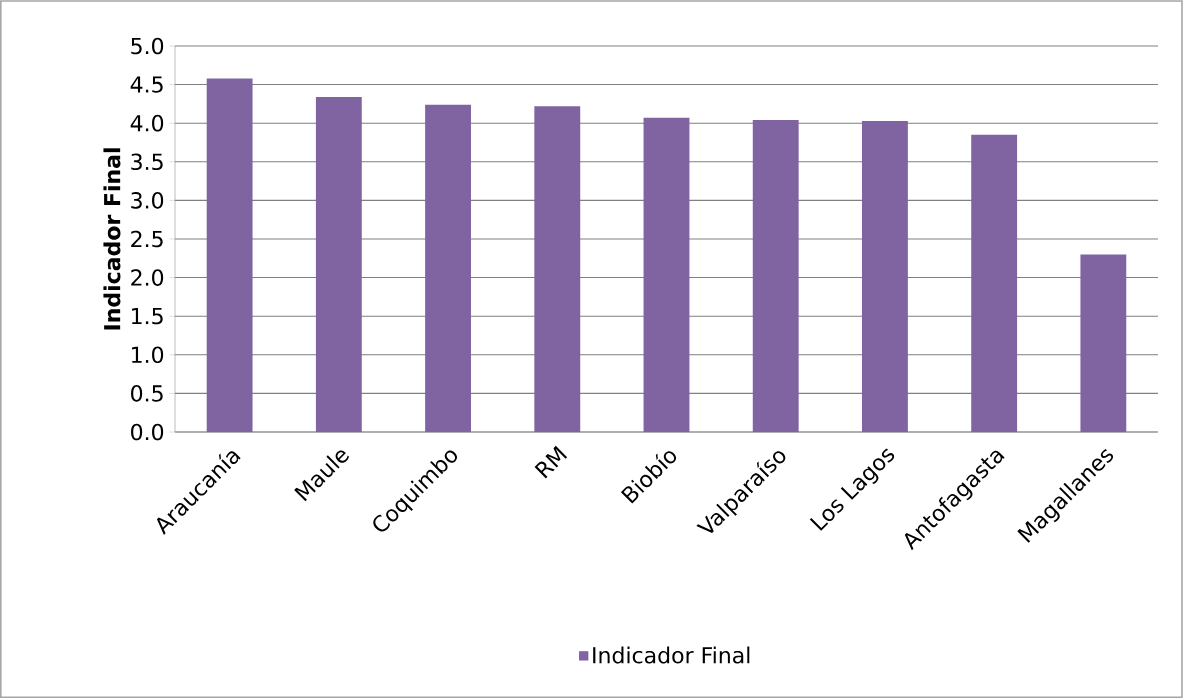  Describe the element at coordinates (147, 46) in the screenshot. I see `y-tick-label: 5.0` at that location.